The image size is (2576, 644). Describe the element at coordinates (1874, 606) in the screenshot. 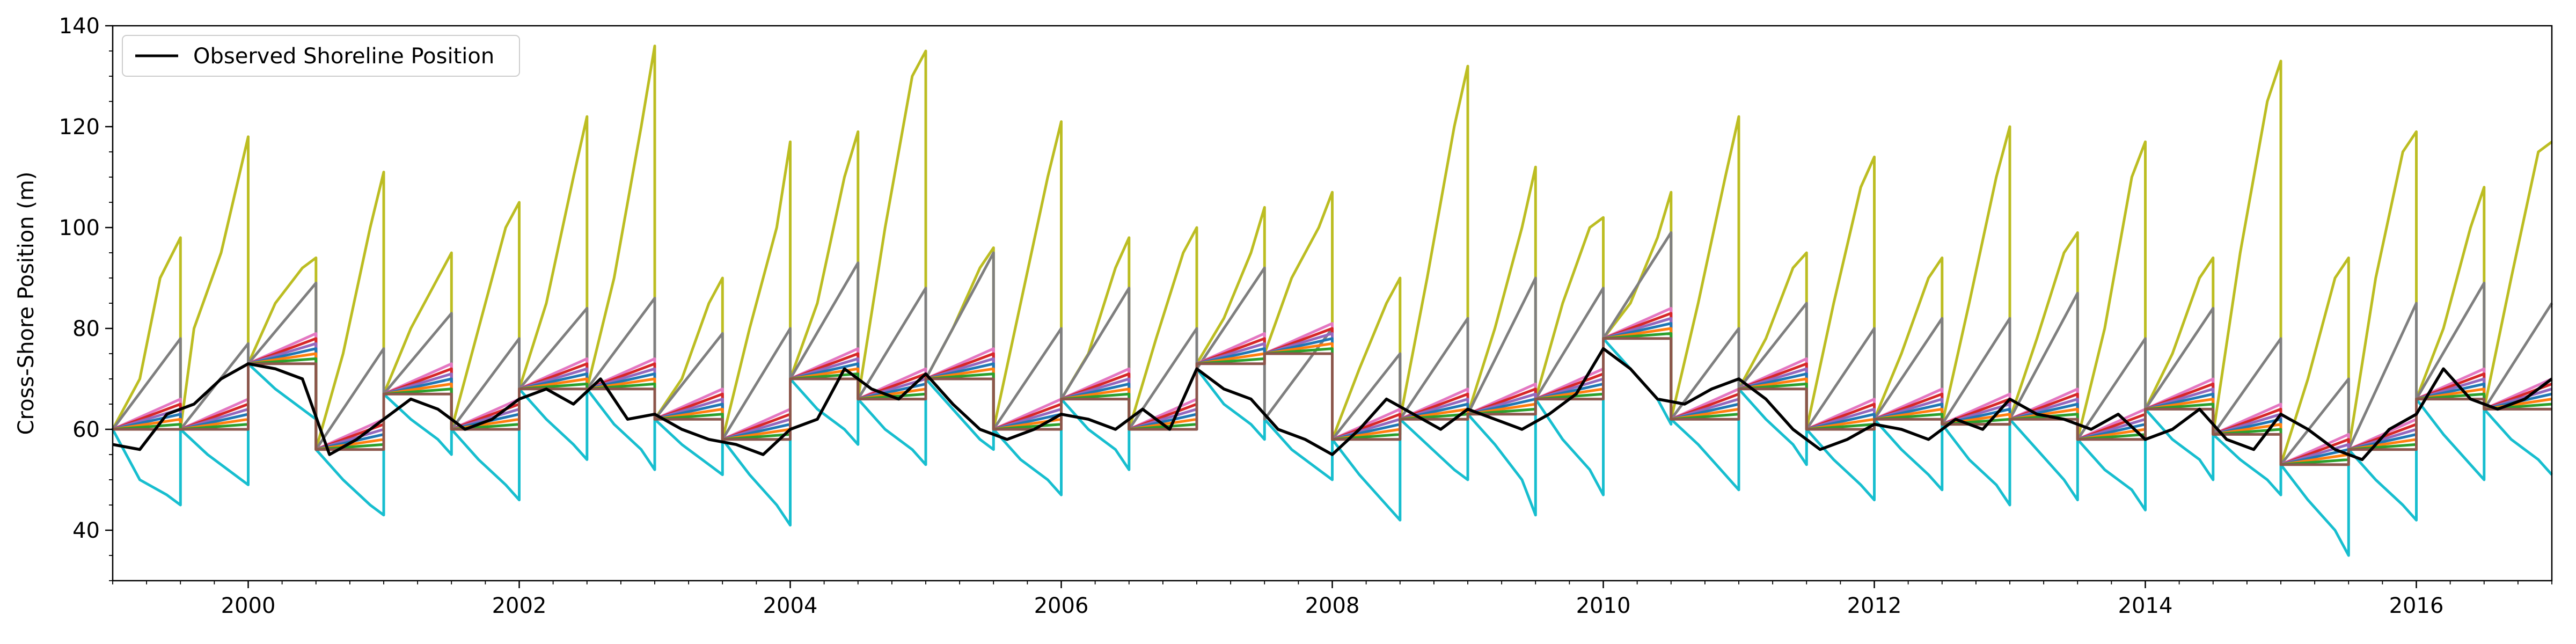

I see `x-tick-label: 2012` at that location.